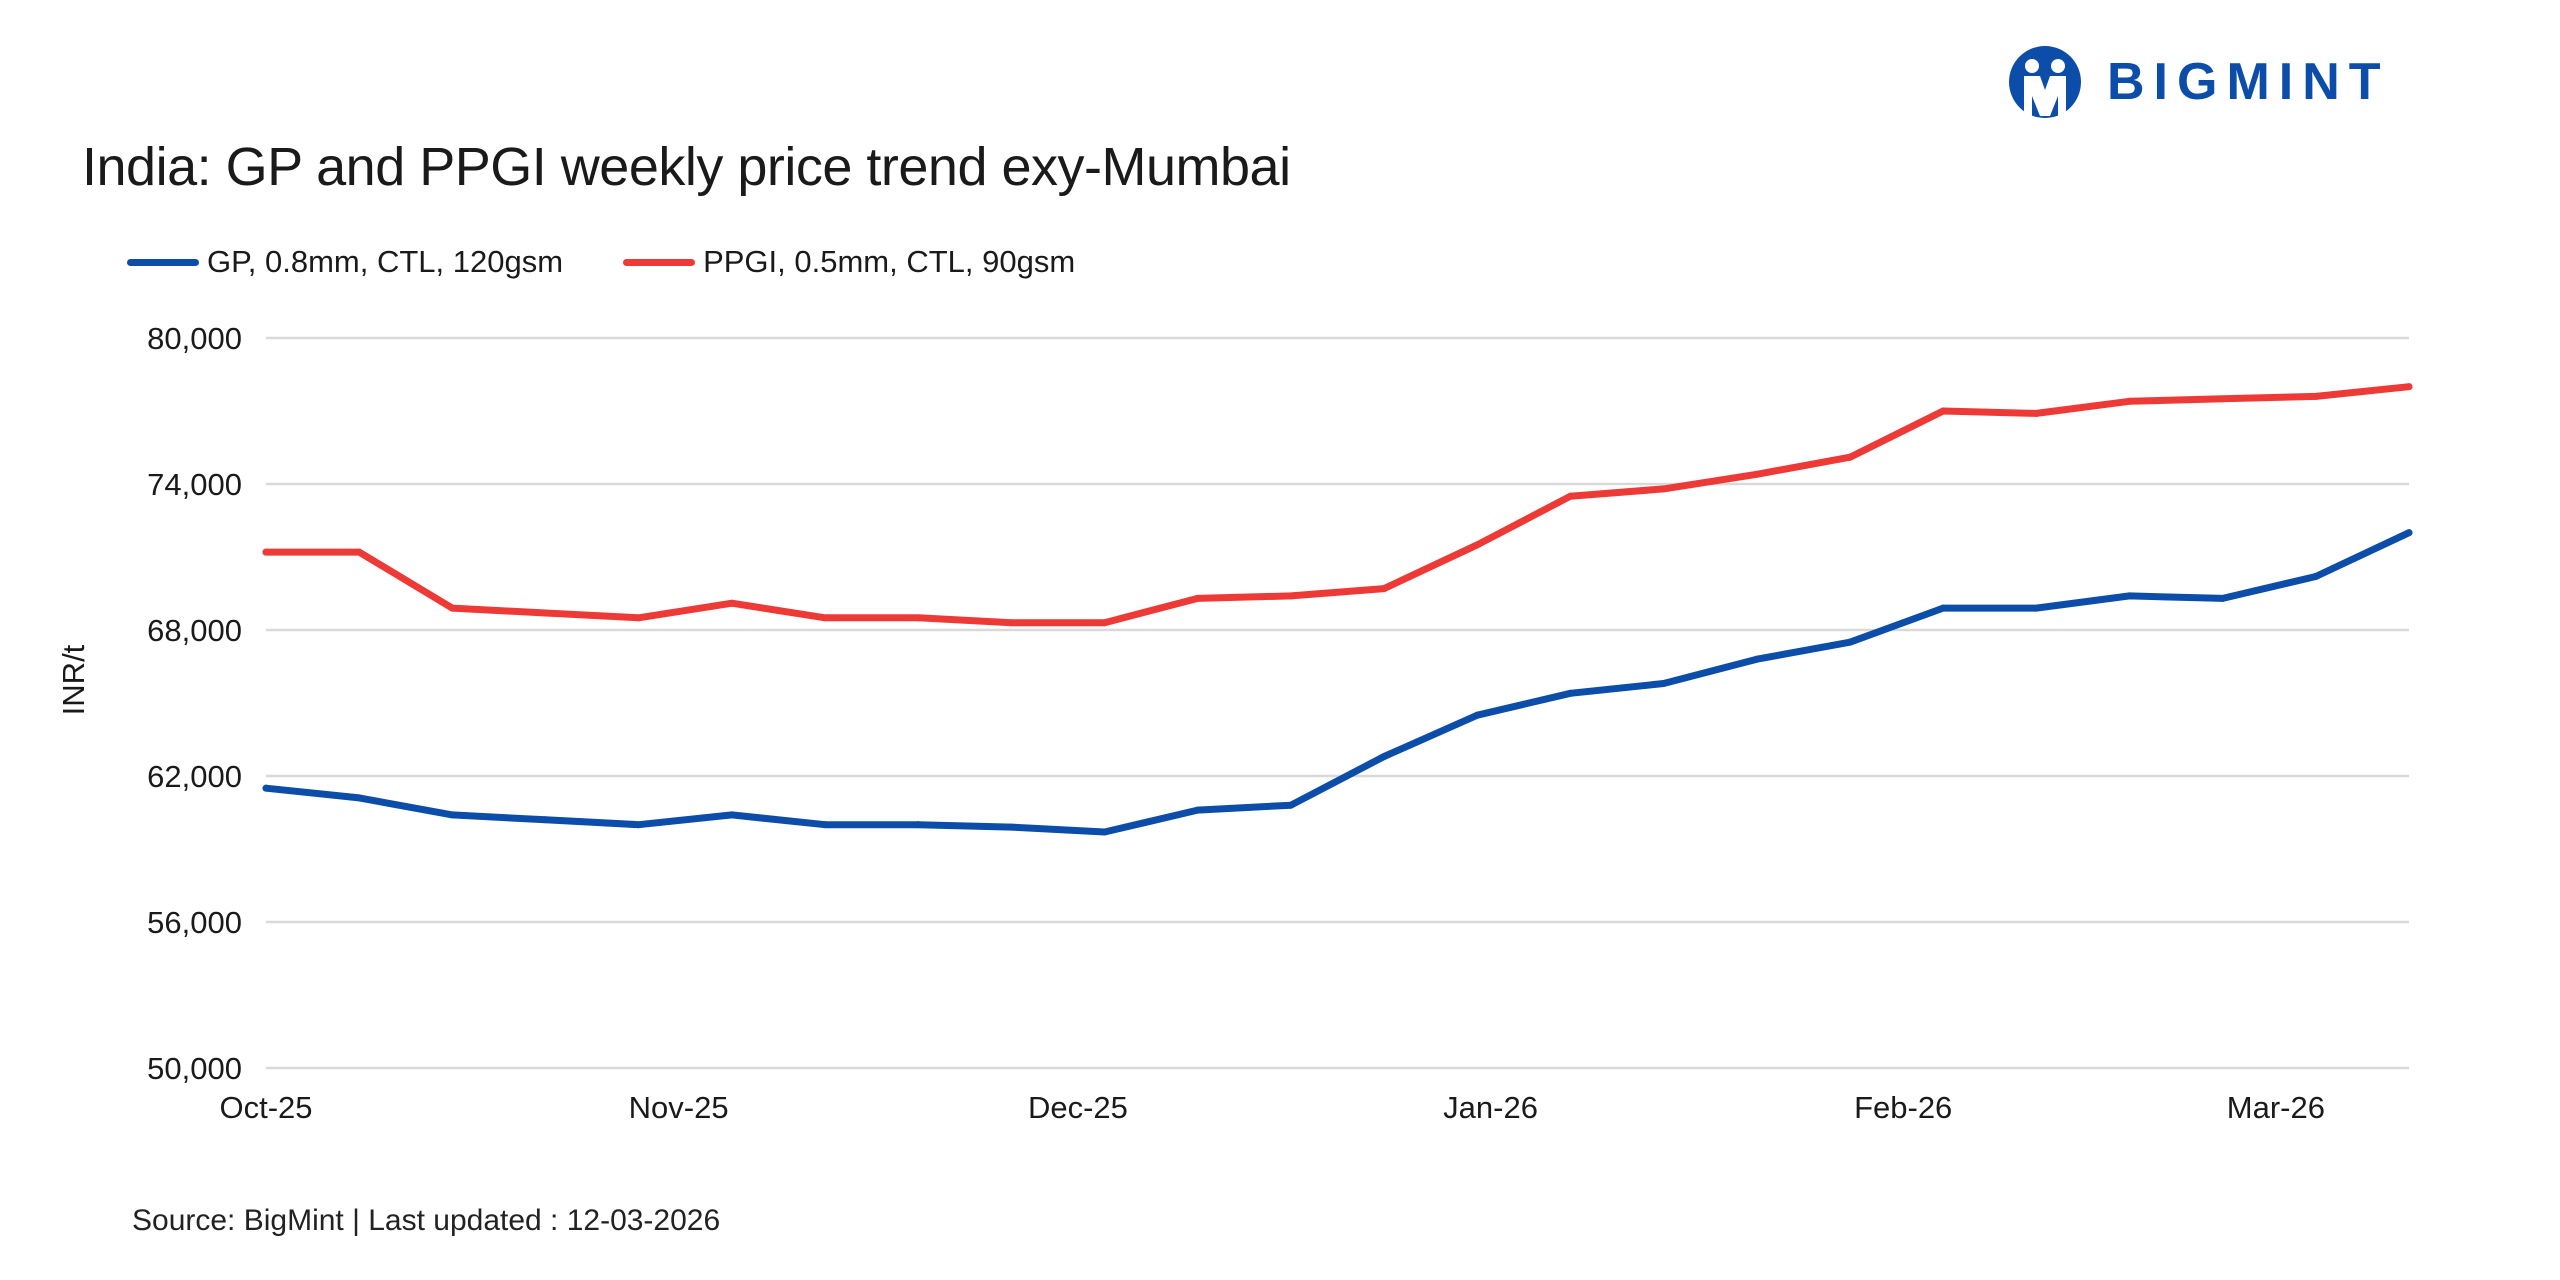 The image size is (2560, 1280). I want to click on x-tick-label: Nov-25, so click(679, 1107).